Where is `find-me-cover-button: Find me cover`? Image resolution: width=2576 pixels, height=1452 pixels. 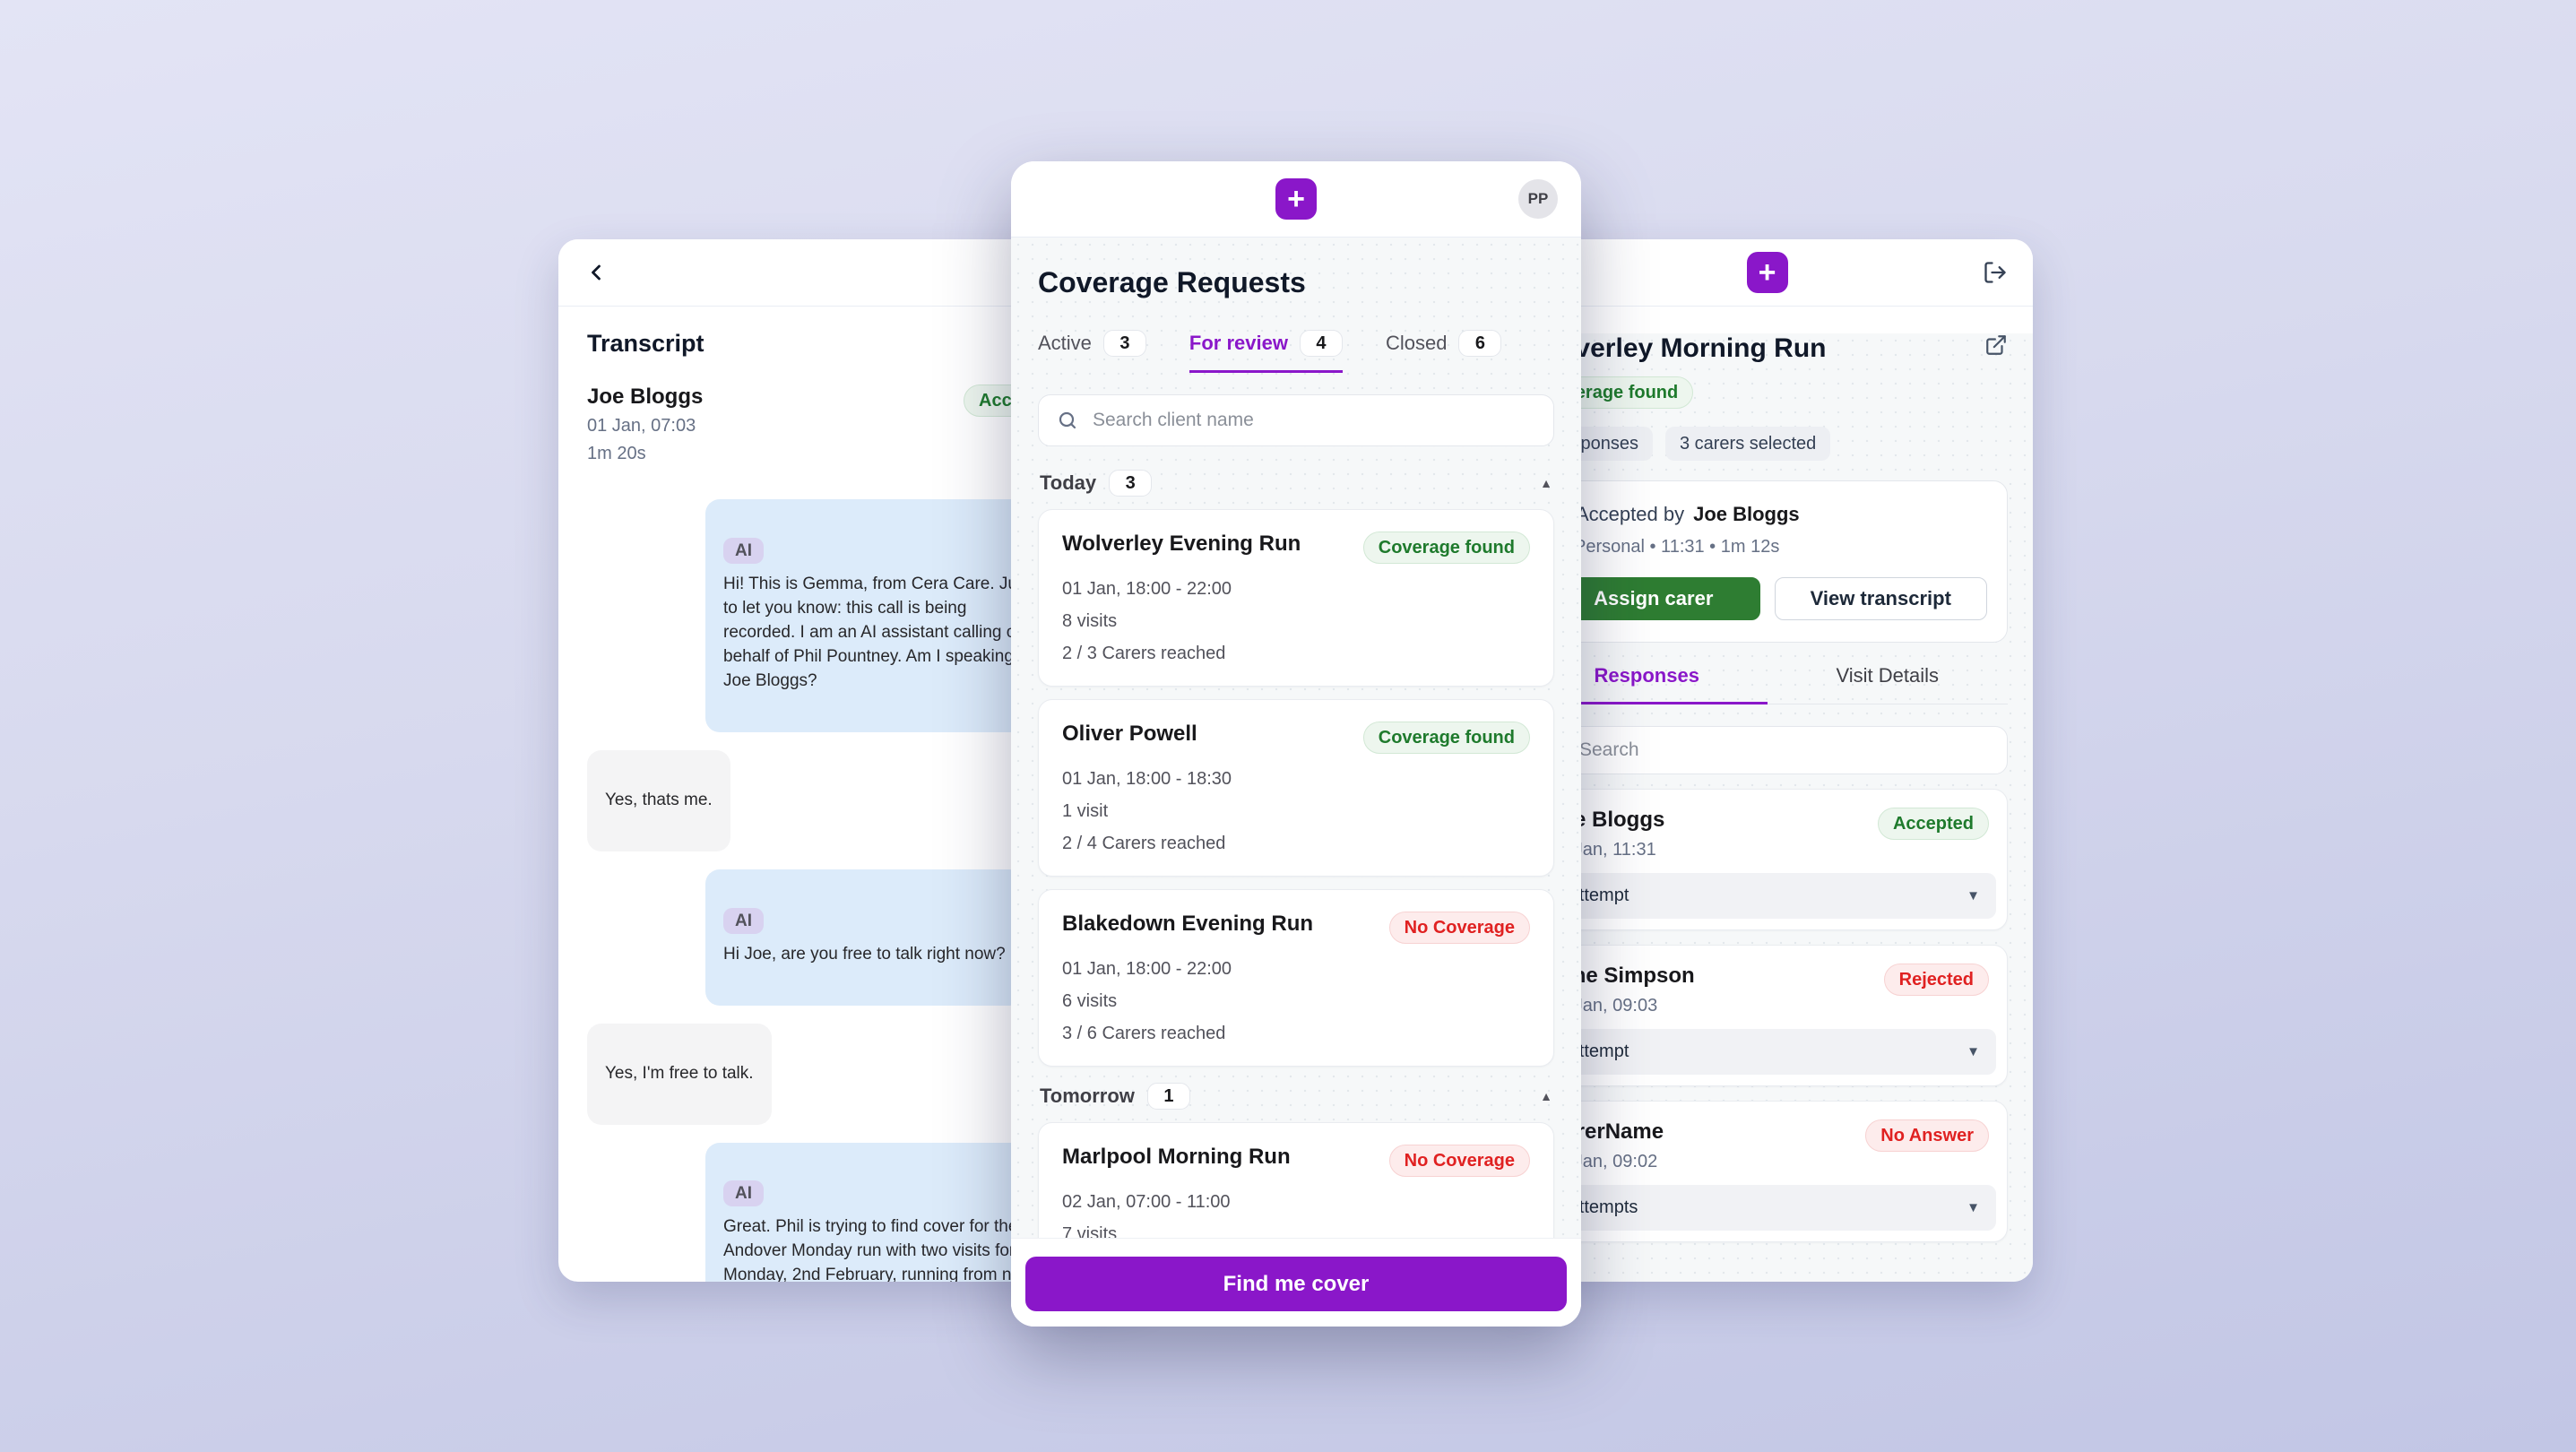 find-me-cover-button: Find me cover is located at coordinates (1296, 1284).